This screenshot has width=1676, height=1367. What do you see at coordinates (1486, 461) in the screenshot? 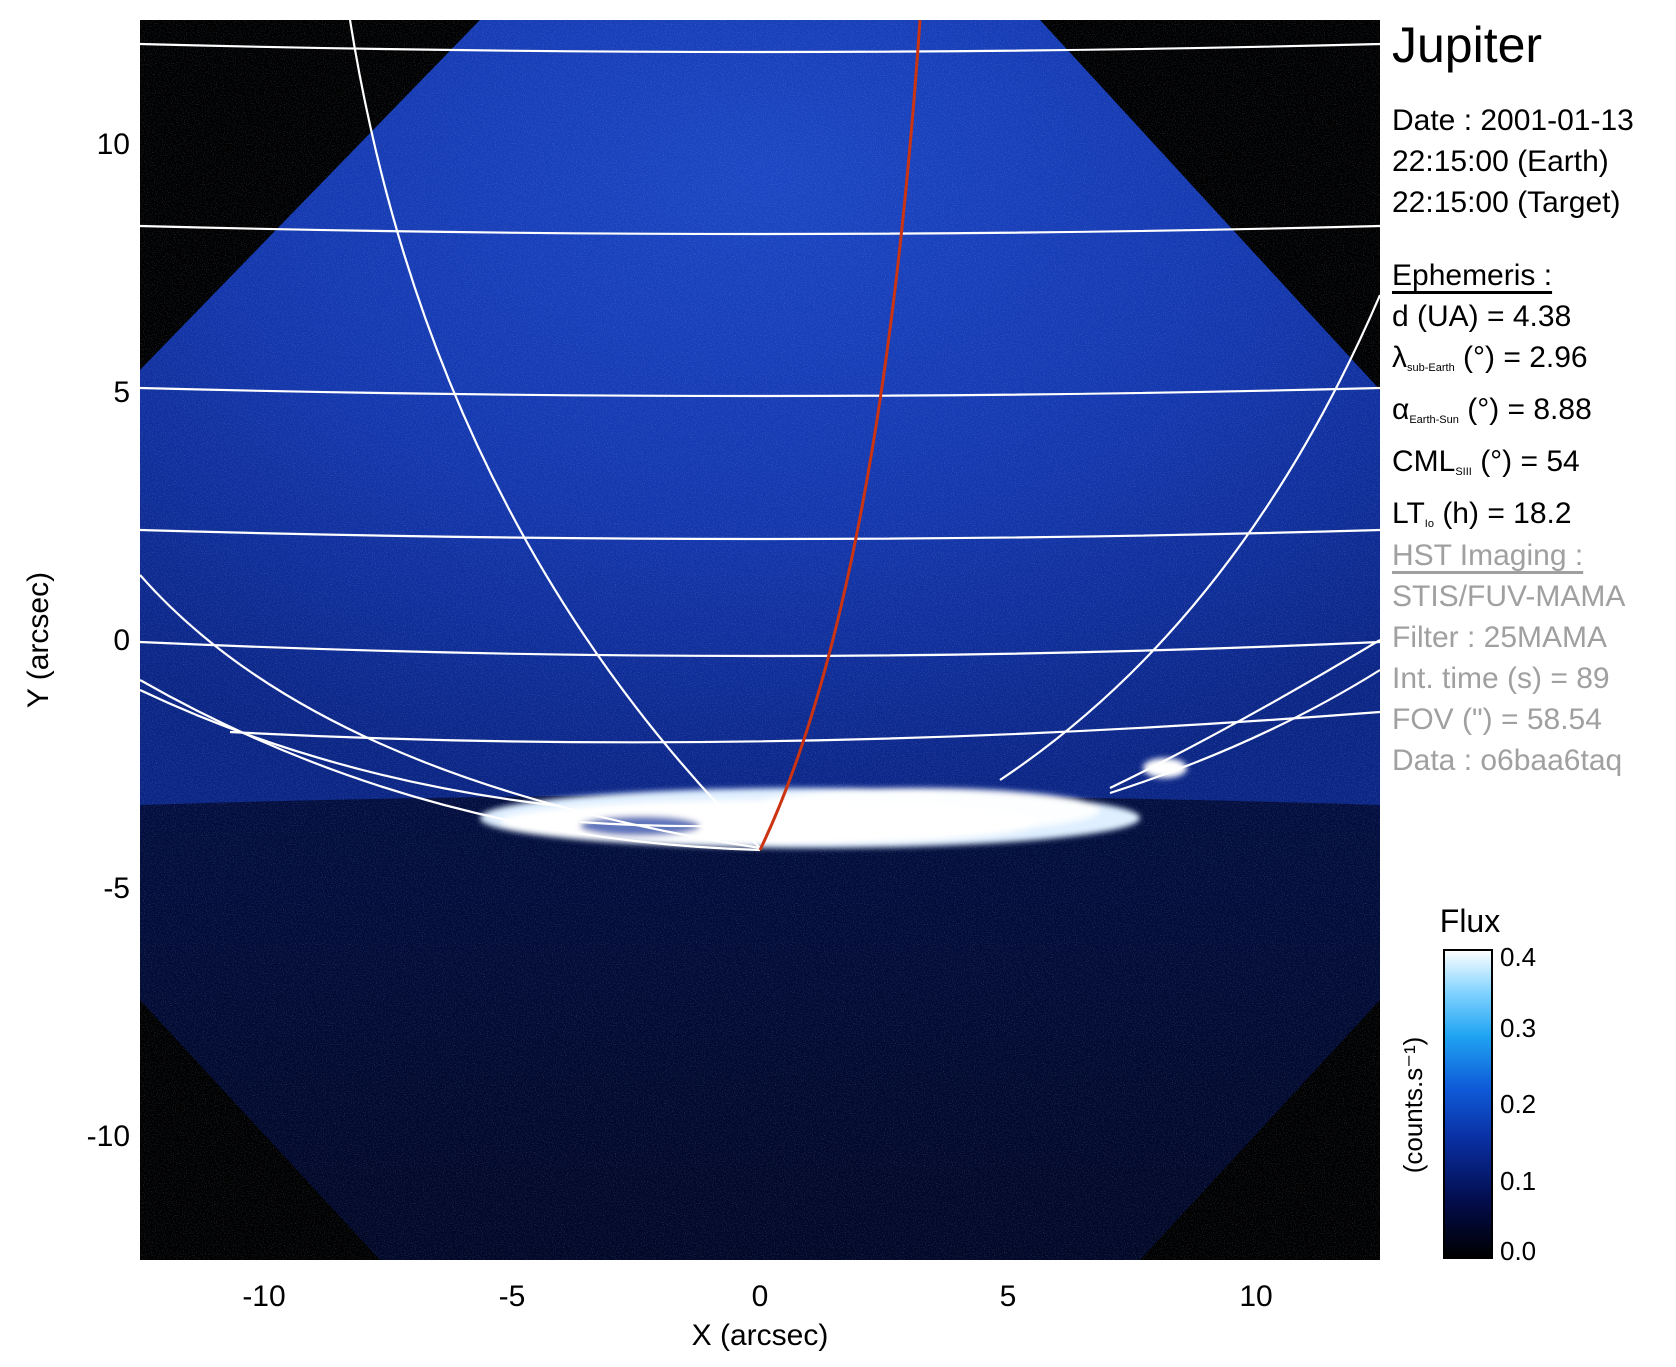
I see `ephemeris-row: CMLSIII (°) = 54` at bounding box center [1486, 461].